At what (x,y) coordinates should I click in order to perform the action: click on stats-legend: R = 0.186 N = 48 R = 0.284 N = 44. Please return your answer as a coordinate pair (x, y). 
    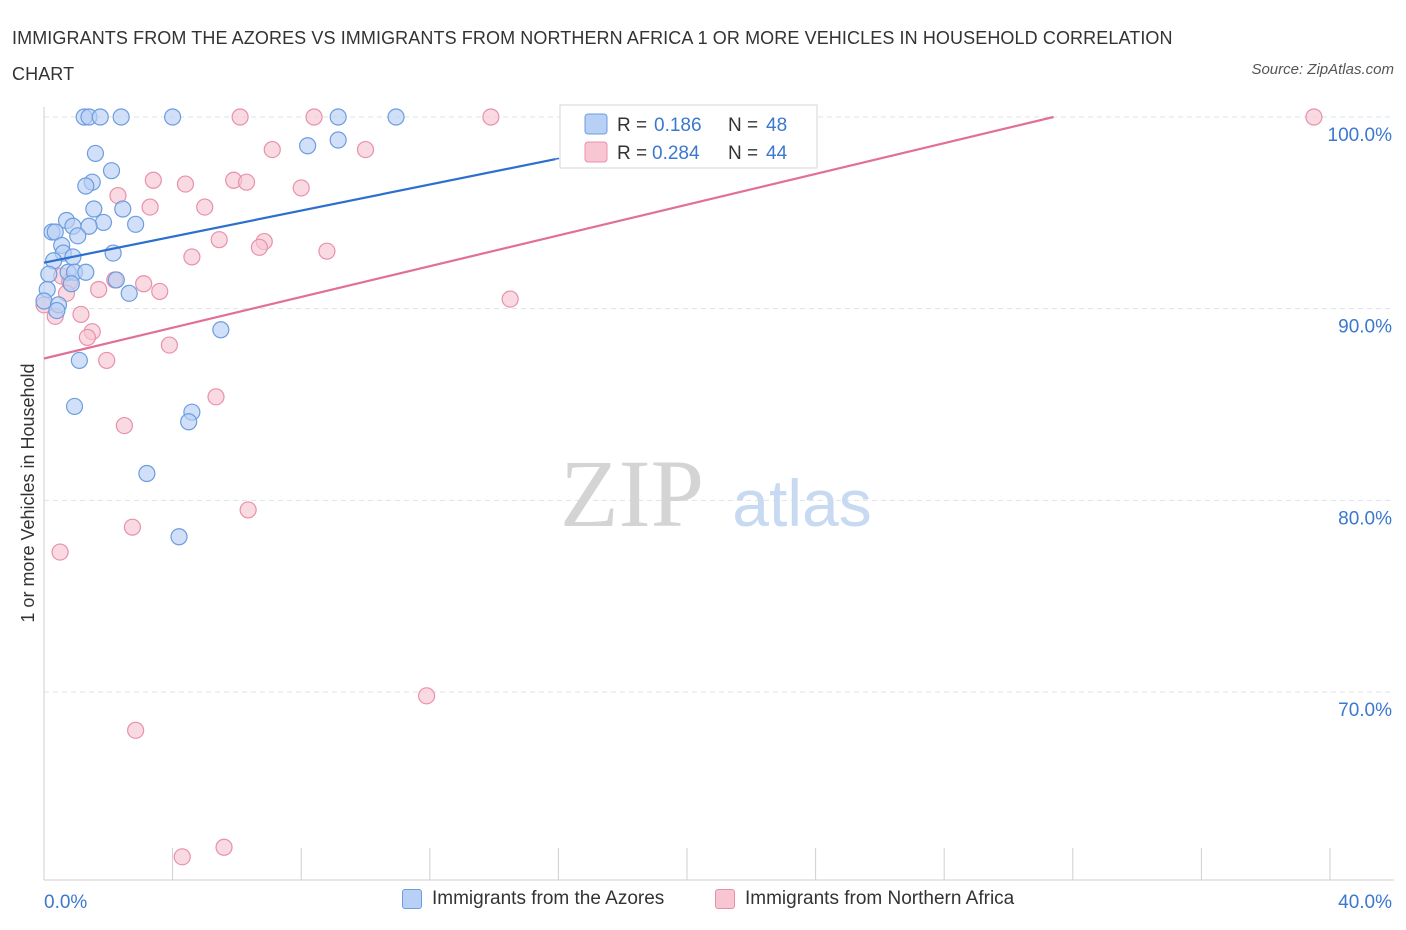
    Looking at the image, I should click on (688, 136).